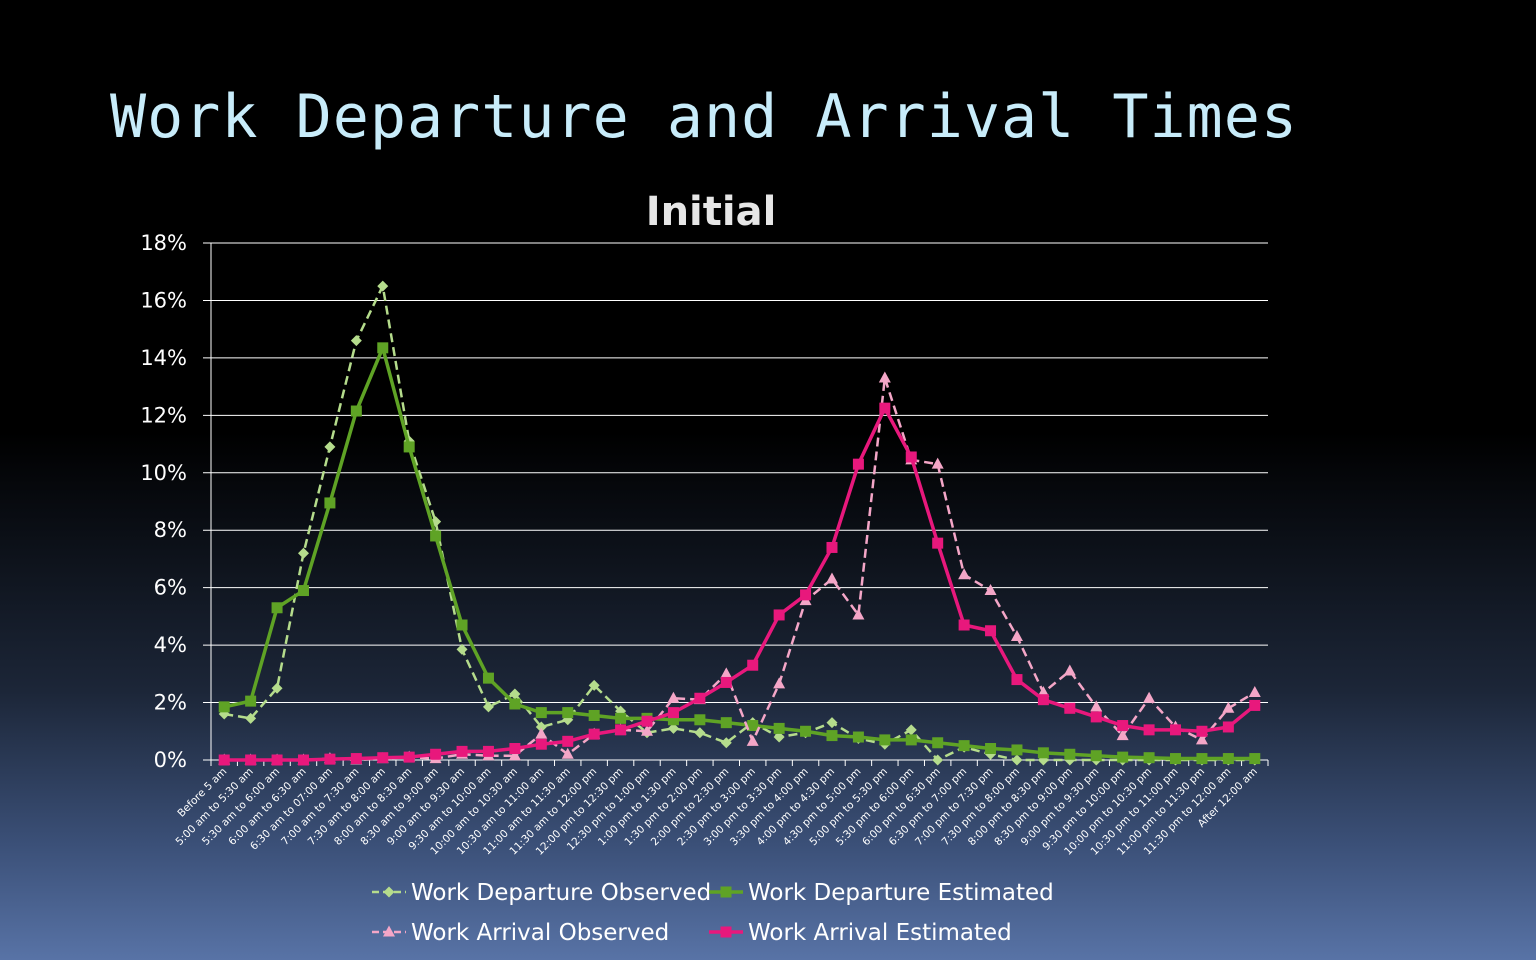  What do you see at coordinates (163, 358) in the screenshot?
I see `y-tick-label: 14%` at bounding box center [163, 358].